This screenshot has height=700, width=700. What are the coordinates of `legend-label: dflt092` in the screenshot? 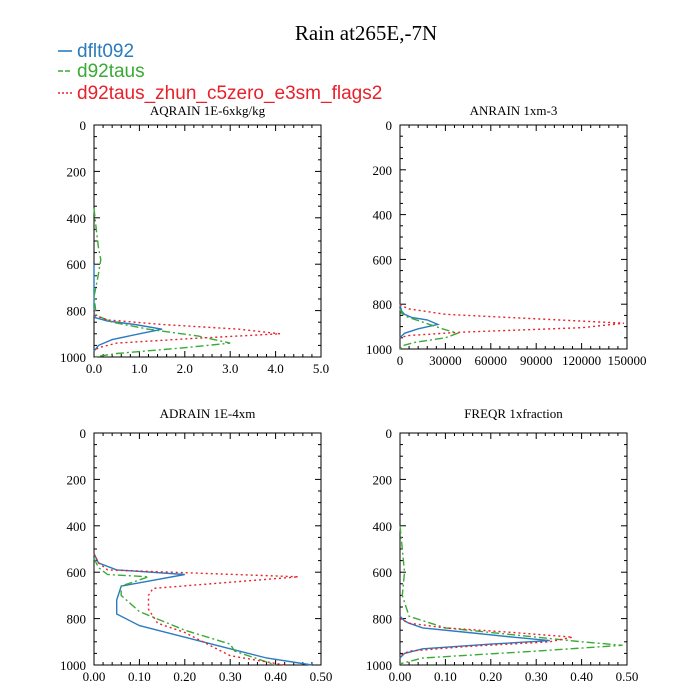 It's located at (105, 51).